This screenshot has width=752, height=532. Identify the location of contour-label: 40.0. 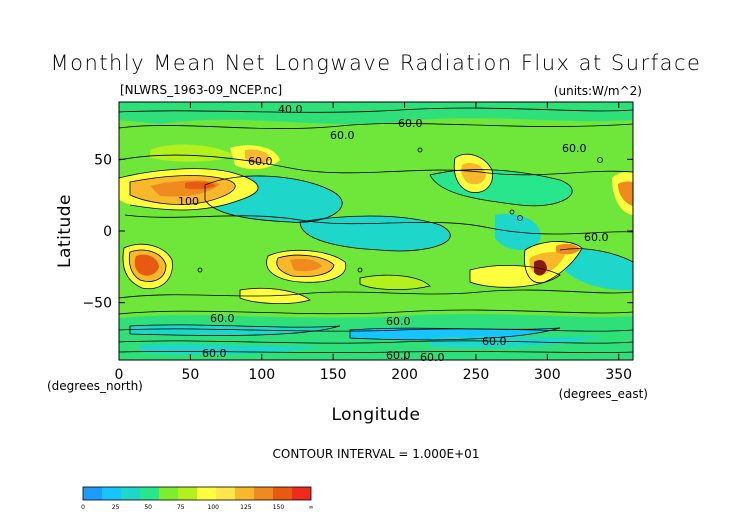
(290, 109).